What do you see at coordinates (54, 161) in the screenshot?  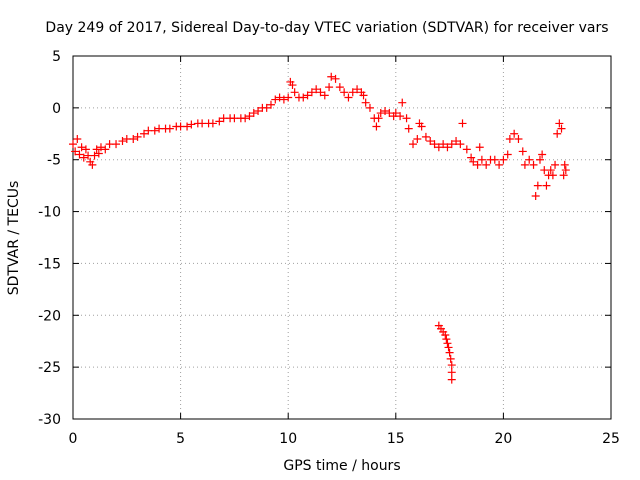 I see `y-tick-label: -5` at bounding box center [54, 161].